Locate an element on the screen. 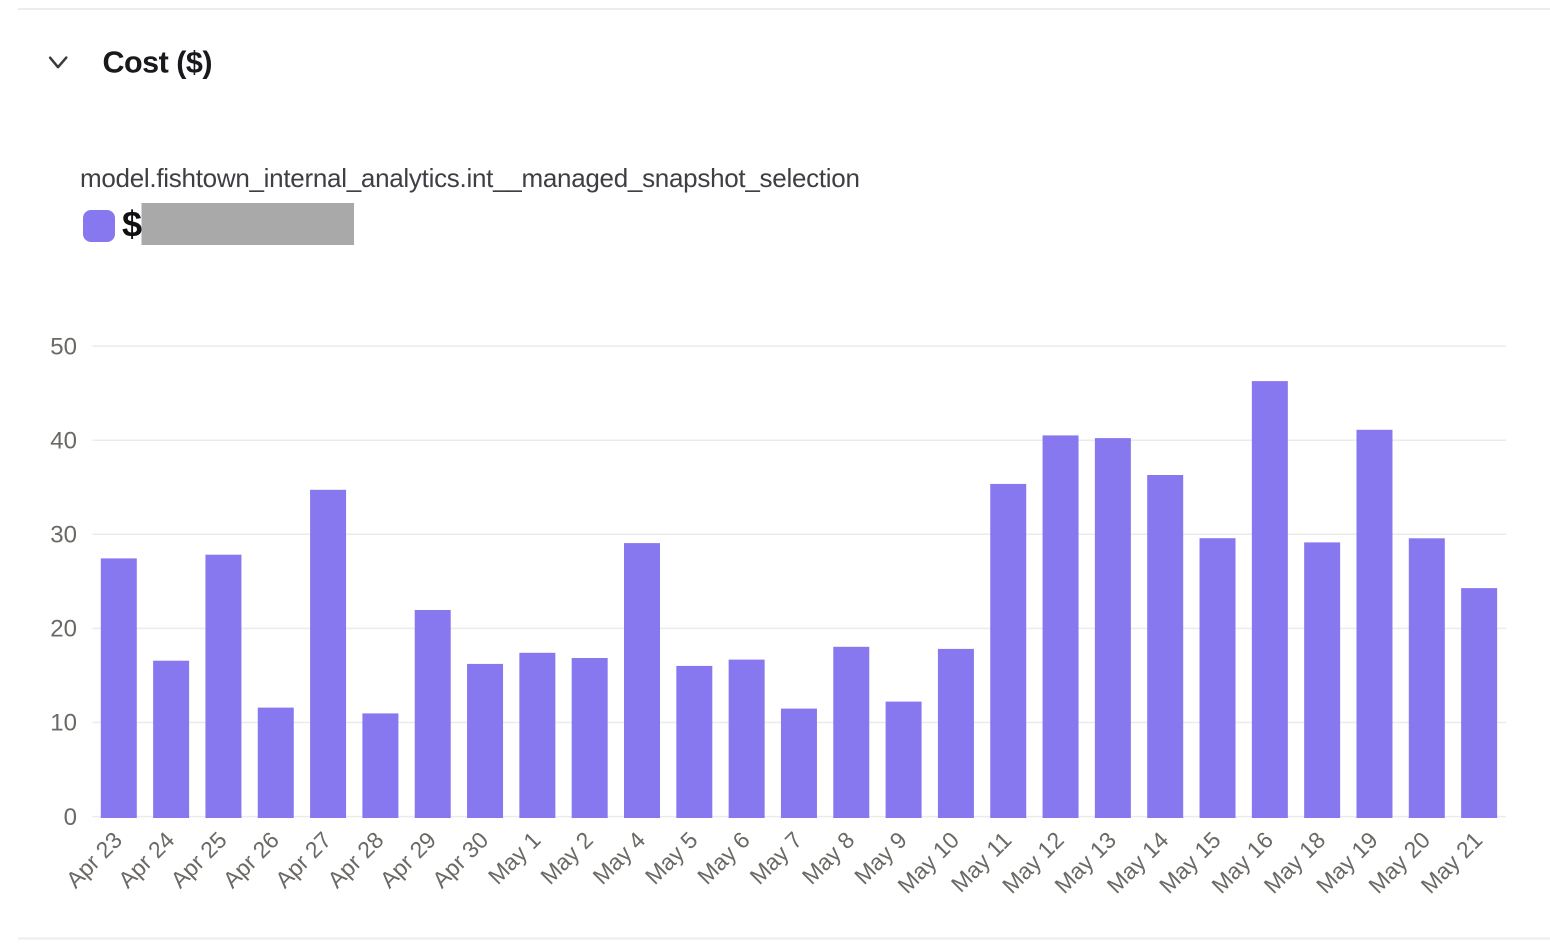 The height and width of the screenshot is (948, 1550). svg-text: 50 is located at coordinates (63, 346).